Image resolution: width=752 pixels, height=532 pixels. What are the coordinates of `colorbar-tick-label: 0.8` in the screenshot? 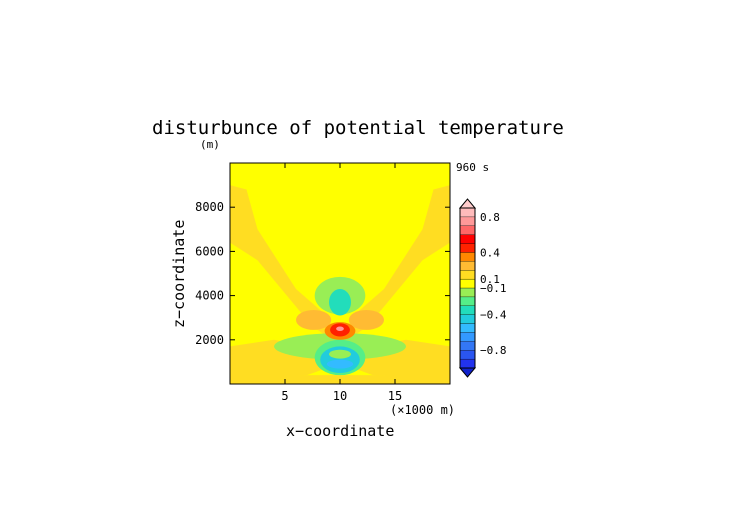 It's located at (490, 217).